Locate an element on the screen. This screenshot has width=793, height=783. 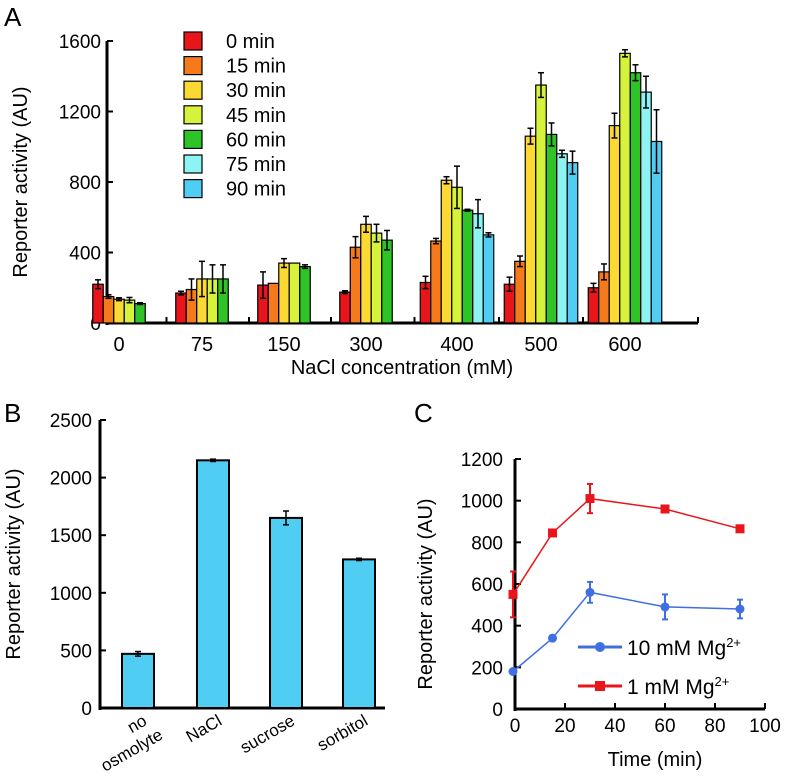
x-tick-label-b: sucrose is located at coordinates (267, 734).